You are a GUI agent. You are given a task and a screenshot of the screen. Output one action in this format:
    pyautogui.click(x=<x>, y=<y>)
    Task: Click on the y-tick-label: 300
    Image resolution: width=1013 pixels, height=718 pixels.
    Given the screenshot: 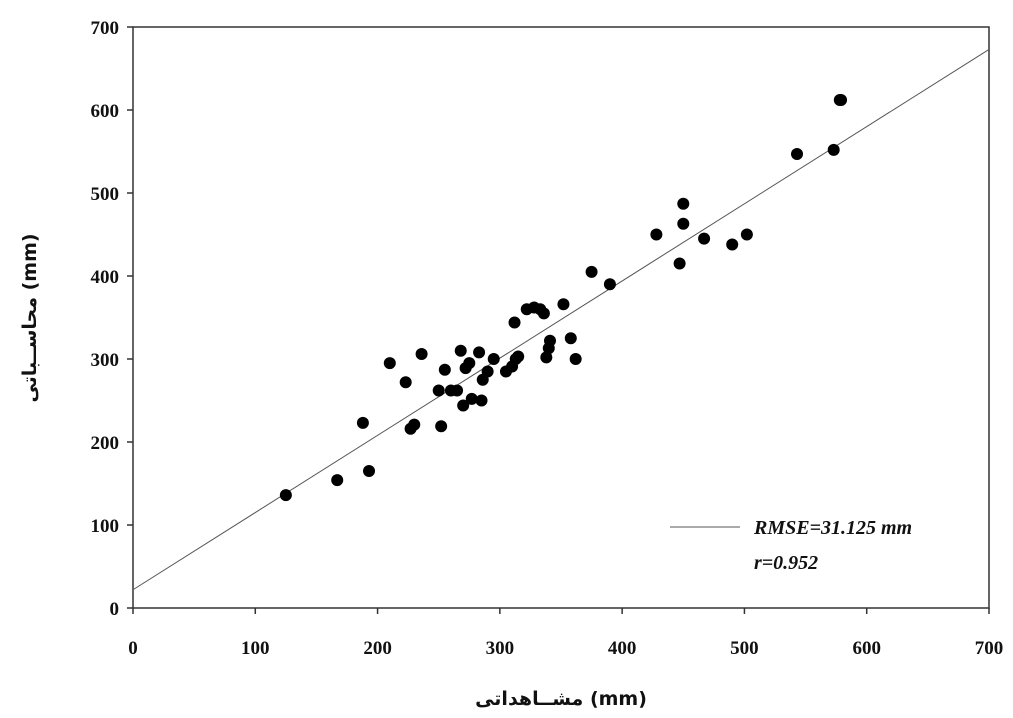 What is the action you would take?
    pyautogui.click(x=105, y=360)
    